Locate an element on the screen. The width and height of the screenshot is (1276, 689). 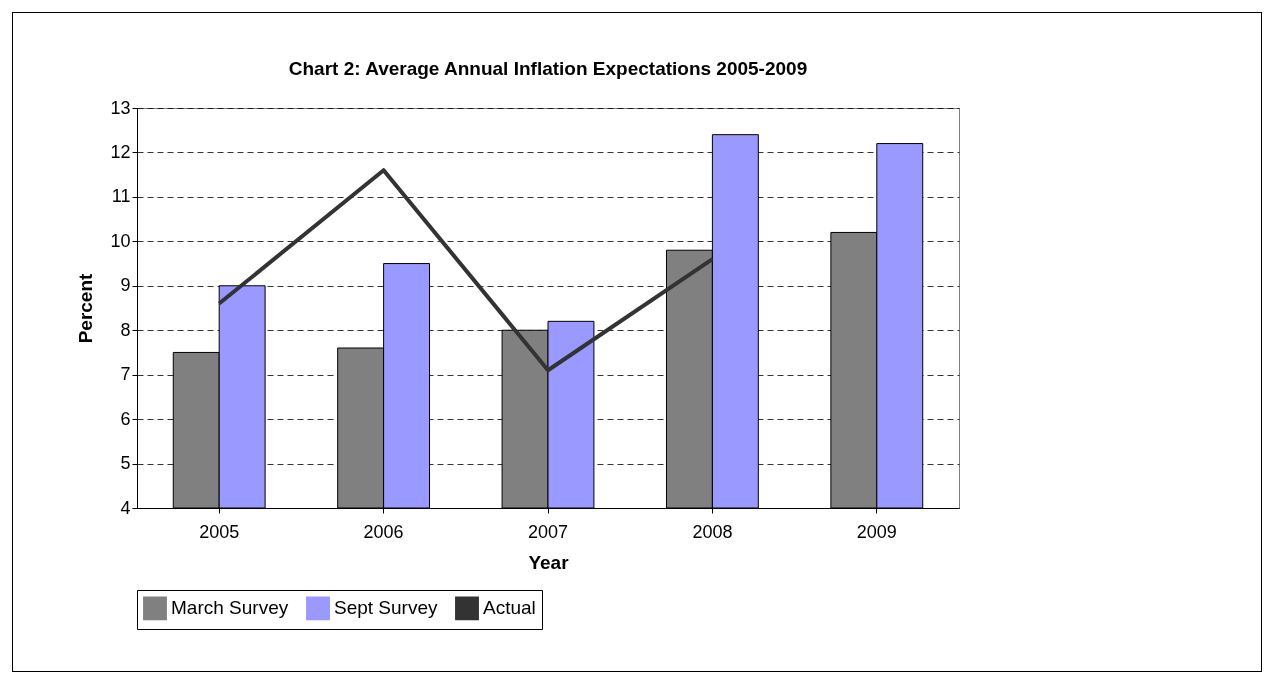
y-tick-label: 12 is located at coordinates (120, 151).